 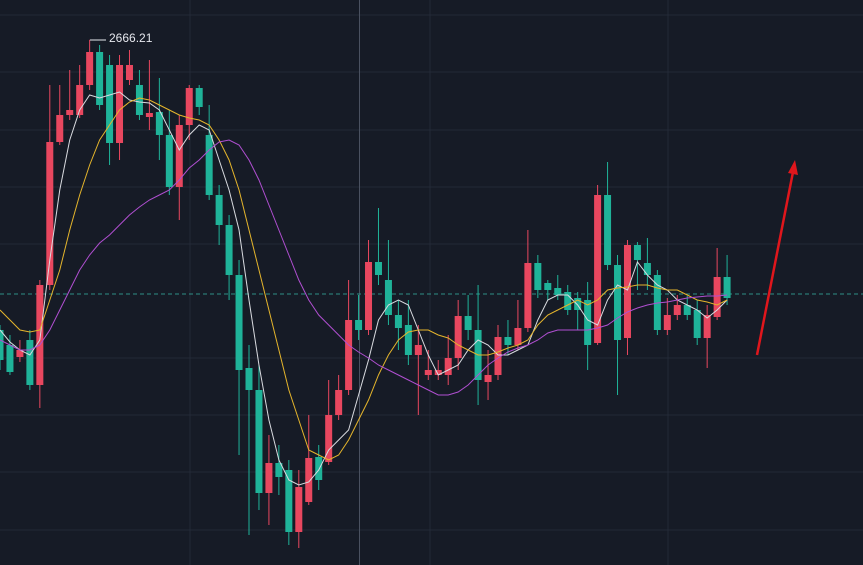 What do you see at coordinates (775, 263) in the screenshot?
I see `arrow-shaft` at bounding box center [775, 263].